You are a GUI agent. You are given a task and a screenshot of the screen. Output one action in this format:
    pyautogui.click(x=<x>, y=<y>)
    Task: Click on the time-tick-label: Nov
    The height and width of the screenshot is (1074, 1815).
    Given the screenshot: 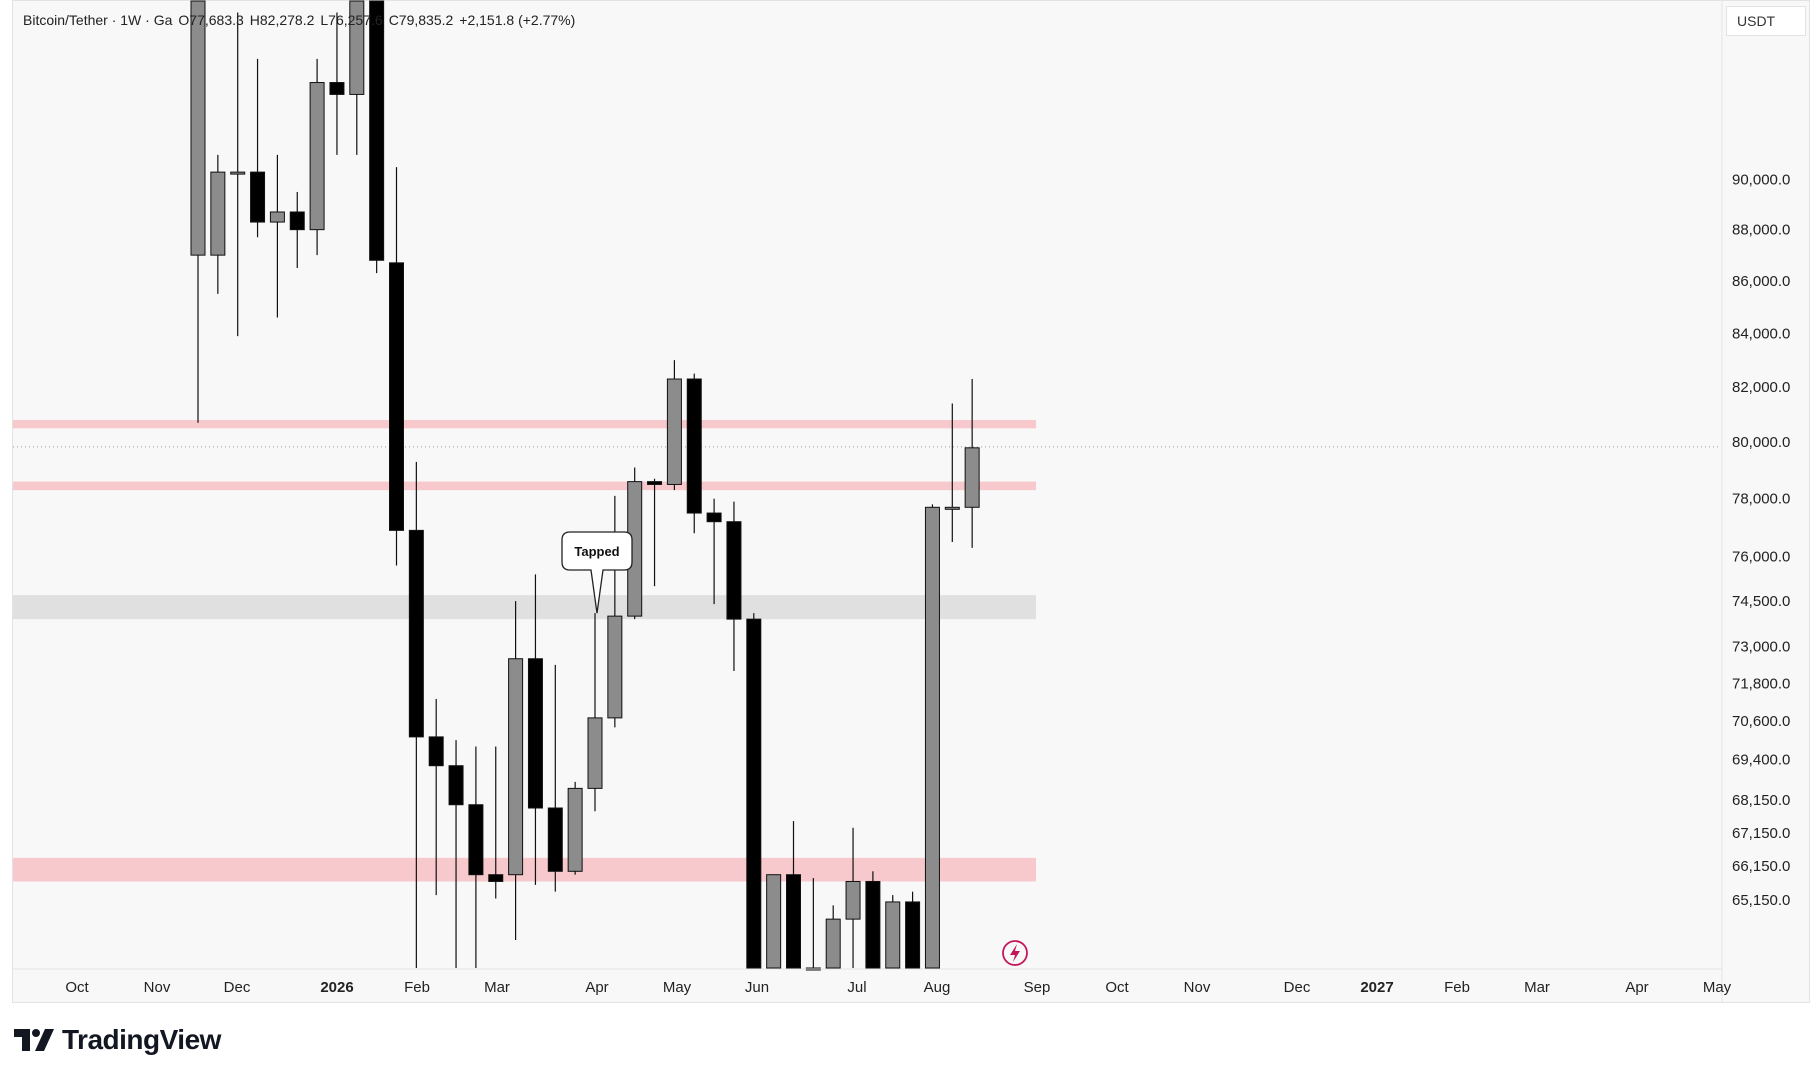 What is the action you would take?
    pyautogui.click(x=157, y=987)
    